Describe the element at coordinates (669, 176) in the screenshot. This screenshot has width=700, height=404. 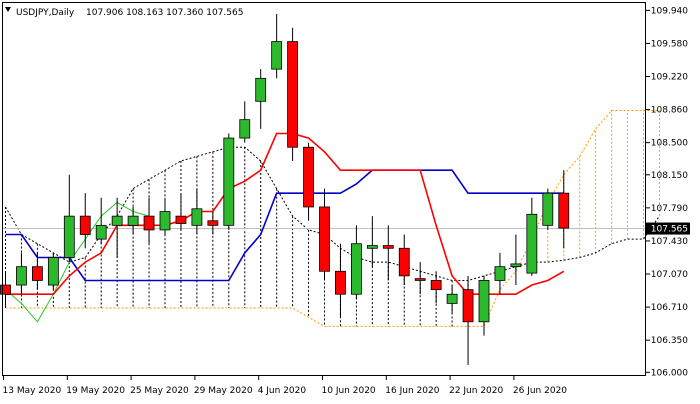
I see `y-tick-label: 108.150` at that location.